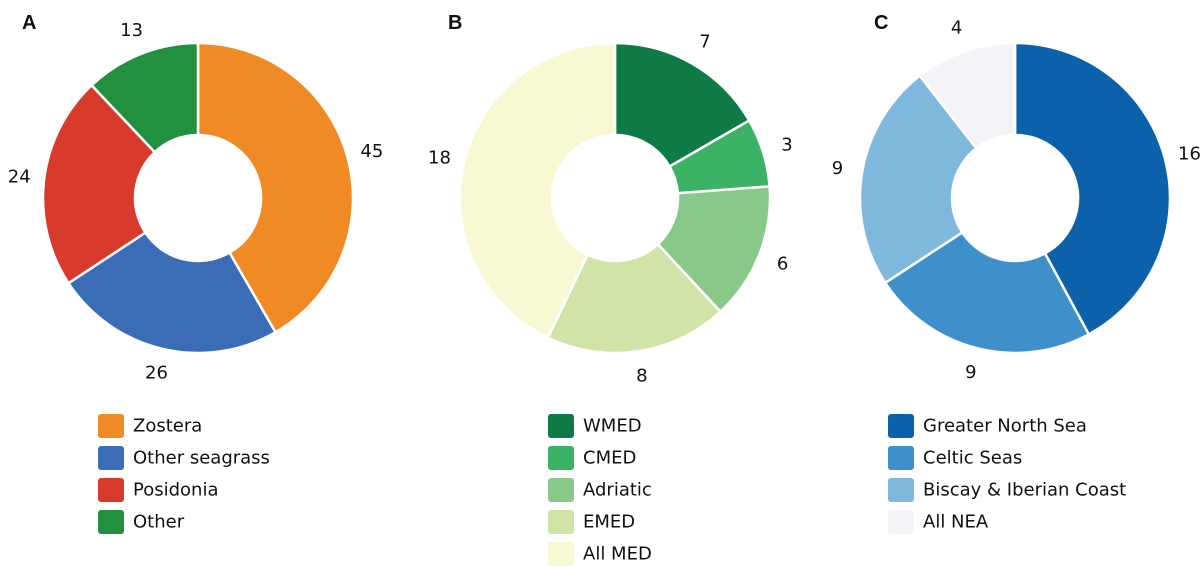  Describe the element at coordinates (144, 97) in the screenshot. I see `slice-other` at that location.